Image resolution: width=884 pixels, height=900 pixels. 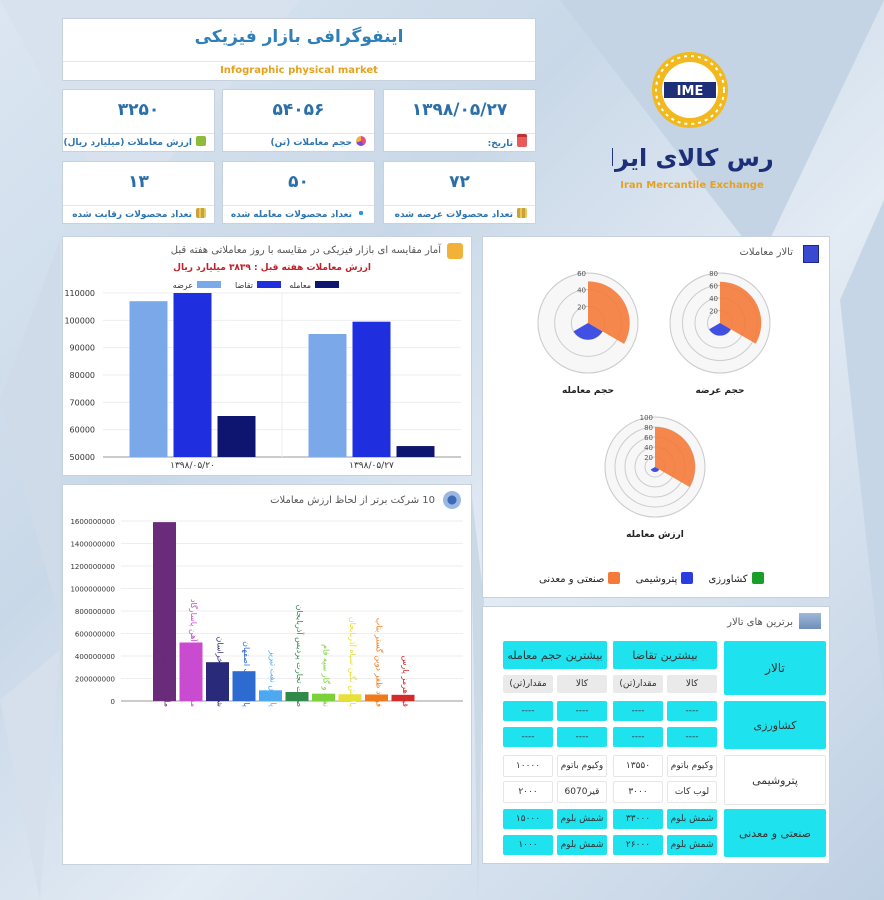 I want to click on y-tick-label: 1600000000, so click(x=92, y=522).